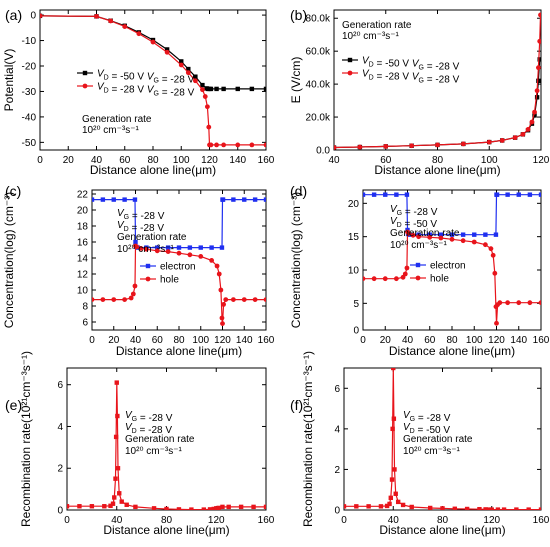 This screenshot has width=550, height=547. What do you see at coordinates (85, 323) in the screenshot?
I see `panel-c-ytick-label-0: 6` at bounding box center [85, 323].